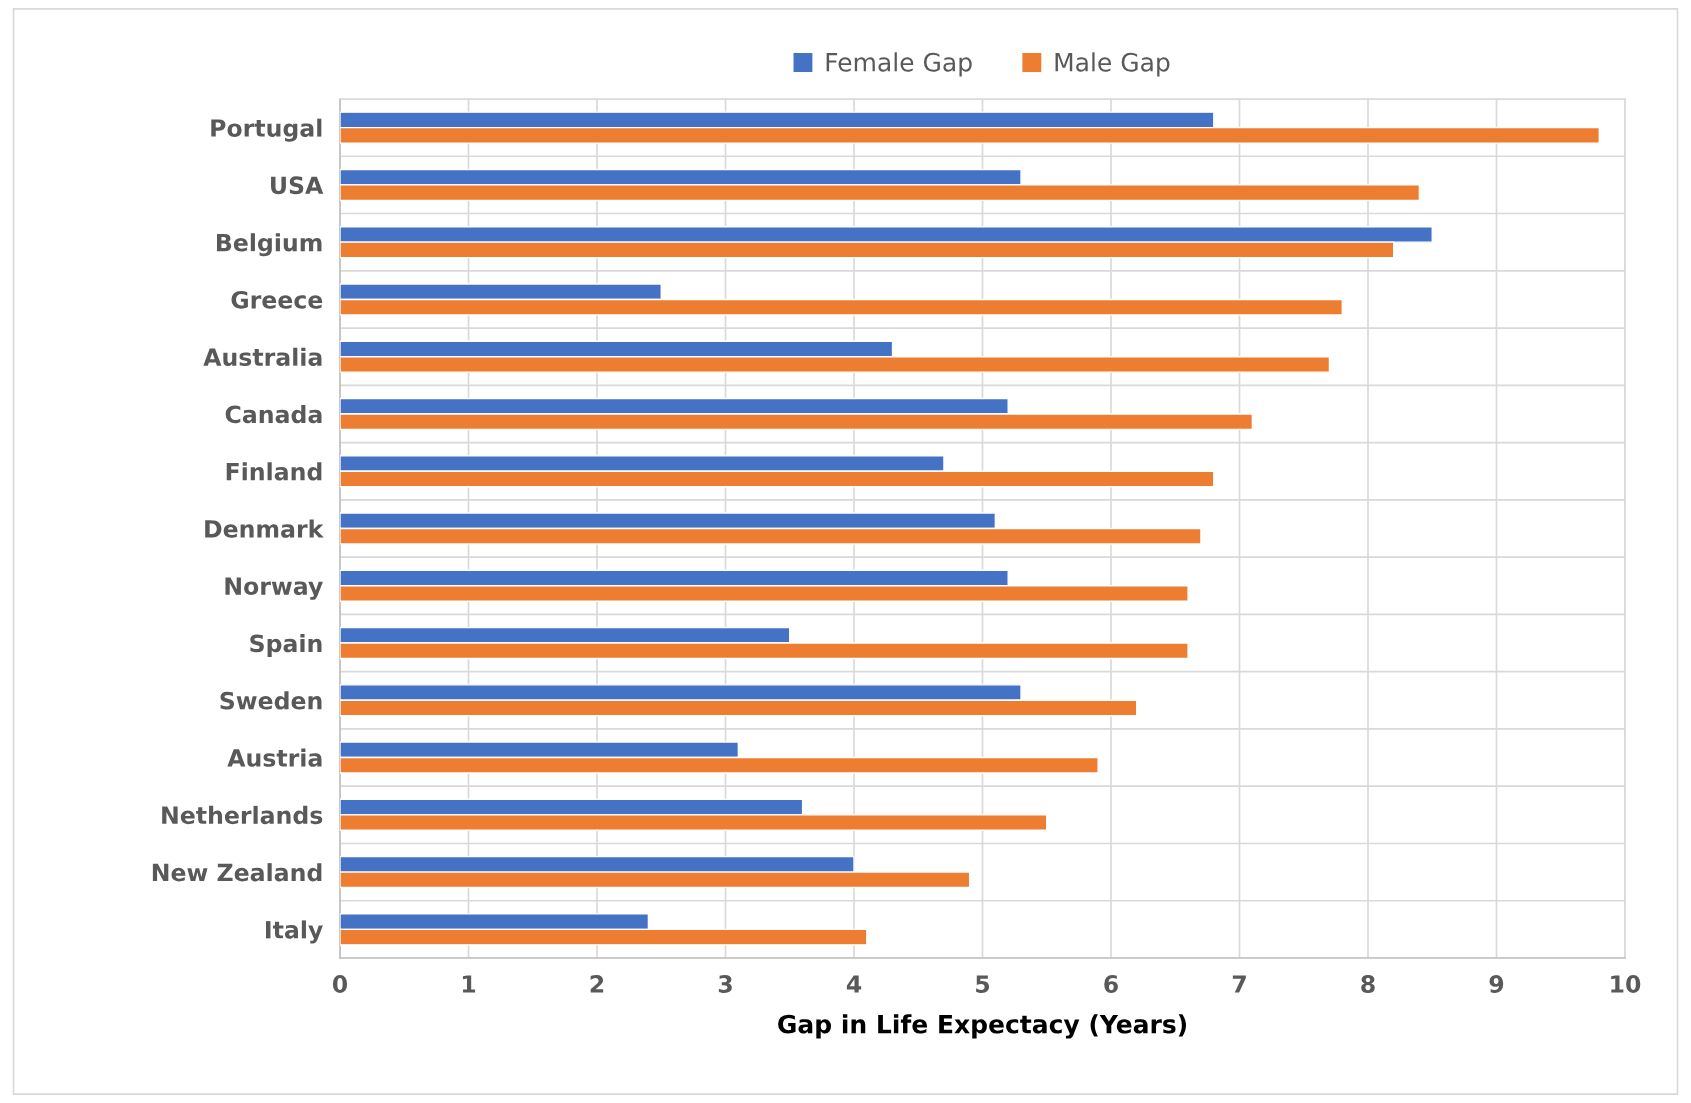 The image size is (1691, 1103). What do you see at coordinates (273, 414) in the screenshot?
I see `y-tick-label: Canada` at bounding box center [273, 414].